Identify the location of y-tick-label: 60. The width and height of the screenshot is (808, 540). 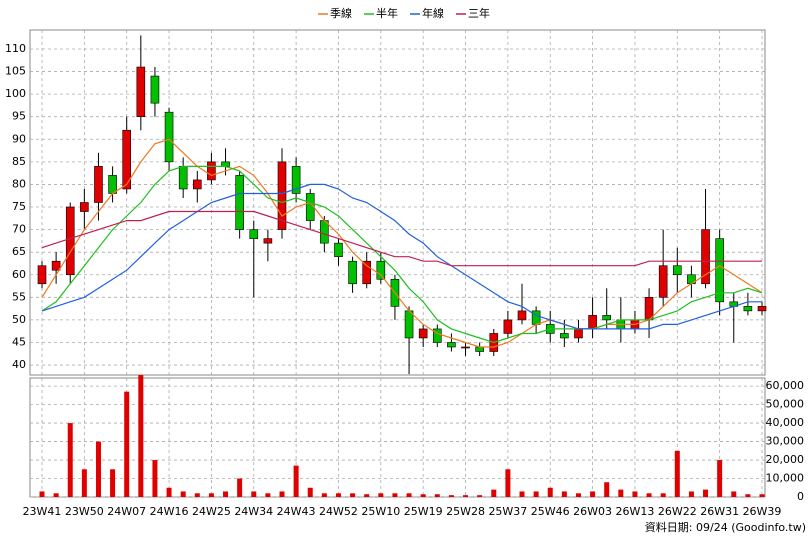
(19, 274).